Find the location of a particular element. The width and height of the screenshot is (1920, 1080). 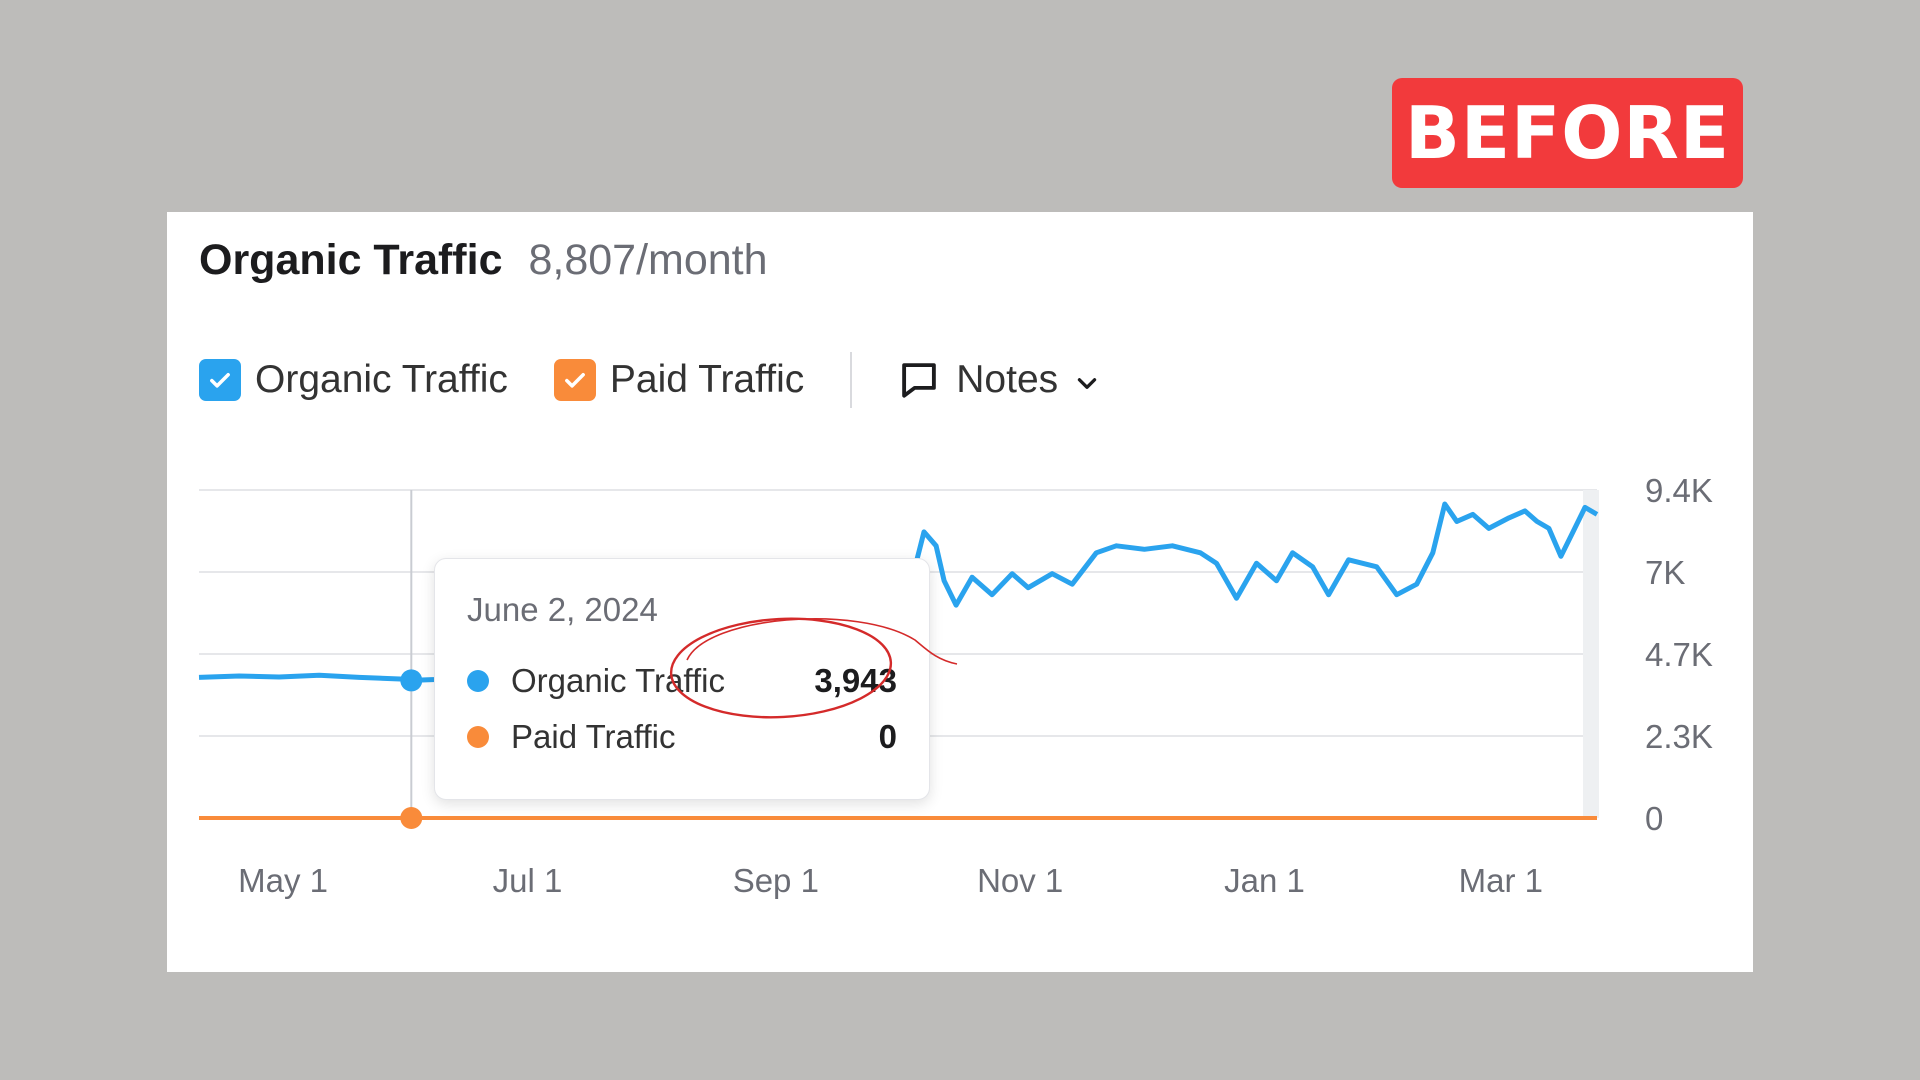

x-tick-label: May 1 is located at coordinates (283, 880).